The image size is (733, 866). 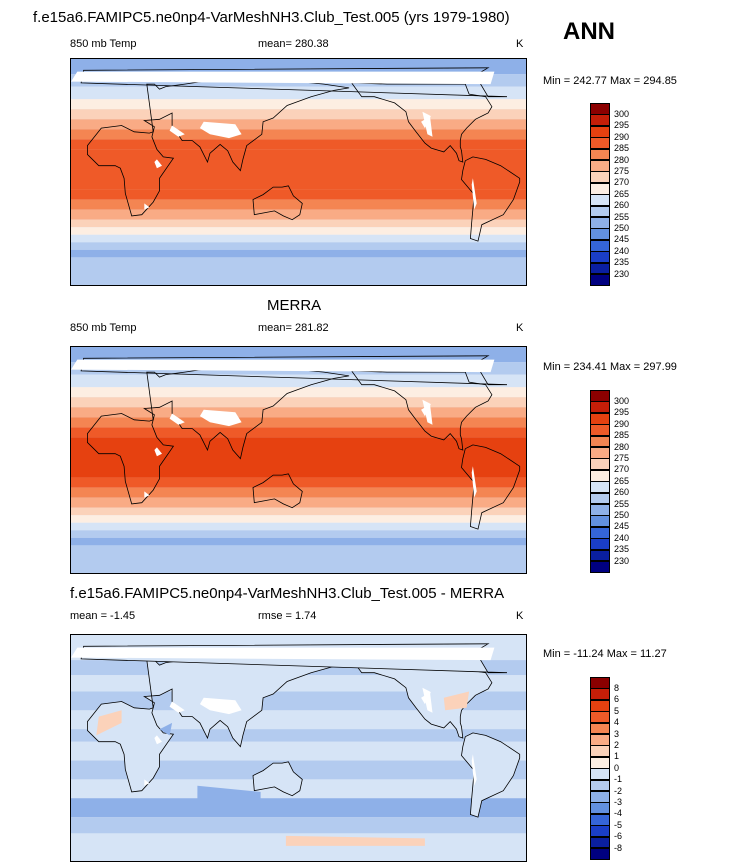 I want to click on colorbar-tick-label: 255, so click(x=622, y=503).